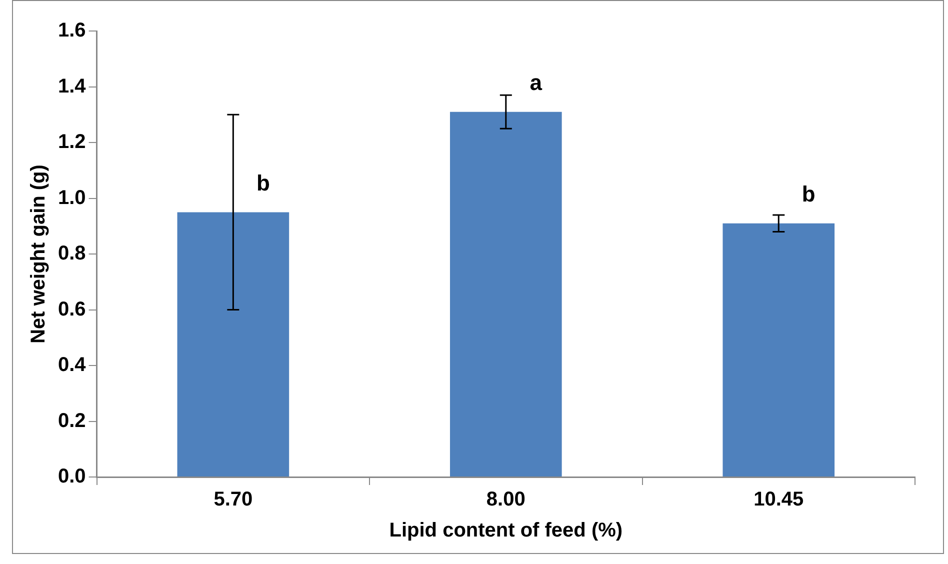 Image resolution: width=948 pixels, height=564 pixels. Describe the element at coordinates (72, 197) in the screenshot. I see `y-tick-label: 1.0` at that location.